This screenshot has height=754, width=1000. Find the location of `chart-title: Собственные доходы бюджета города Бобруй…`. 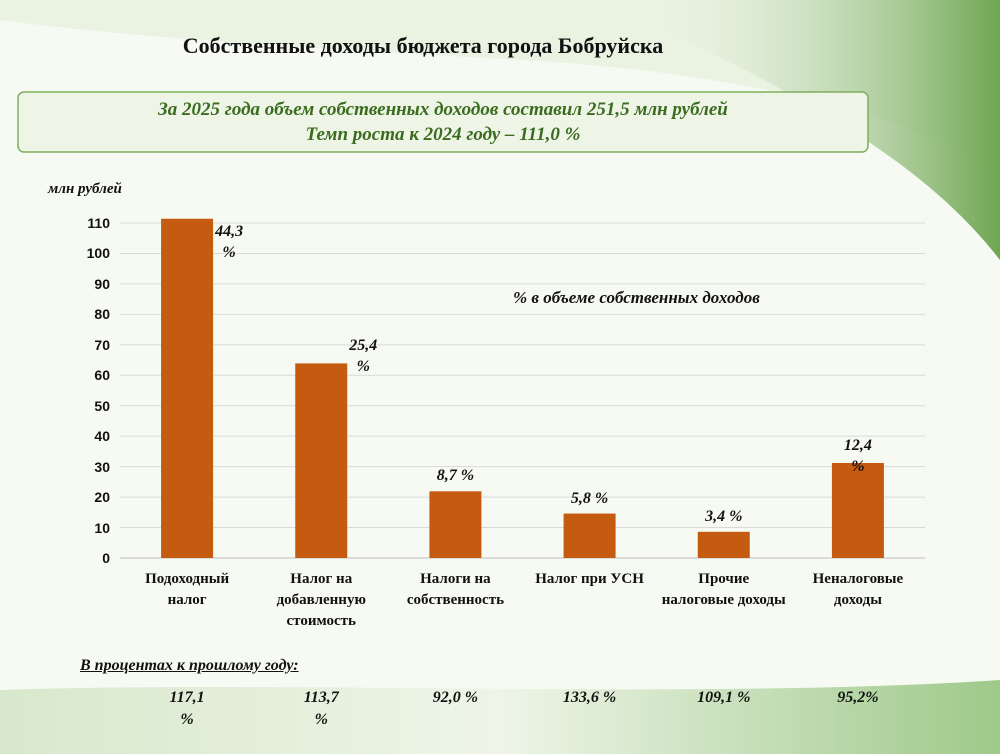

chart-title: Собственные доходы бюджета города Бобруй… is located at coordinates (423, 45).